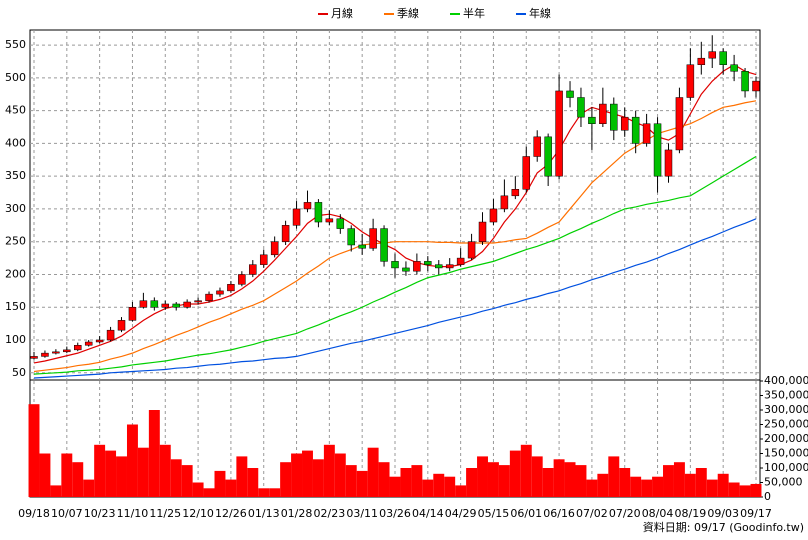  What do you see at coordinates (15, 339) in the screenshot?
I see `y-tick-label: 100` at bounding box center [15, 339].